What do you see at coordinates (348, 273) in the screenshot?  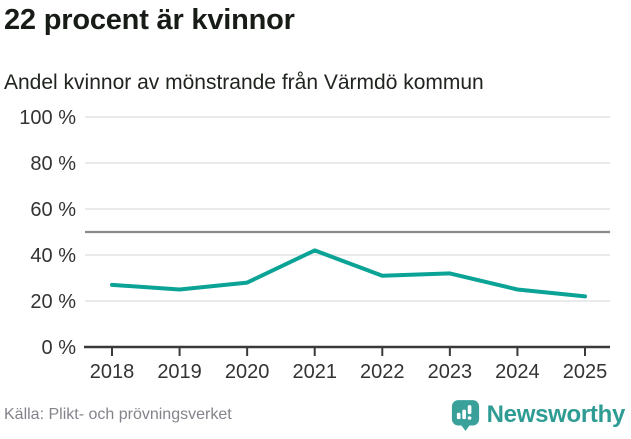 I see `trend-line` at bounding box center [348, 273].